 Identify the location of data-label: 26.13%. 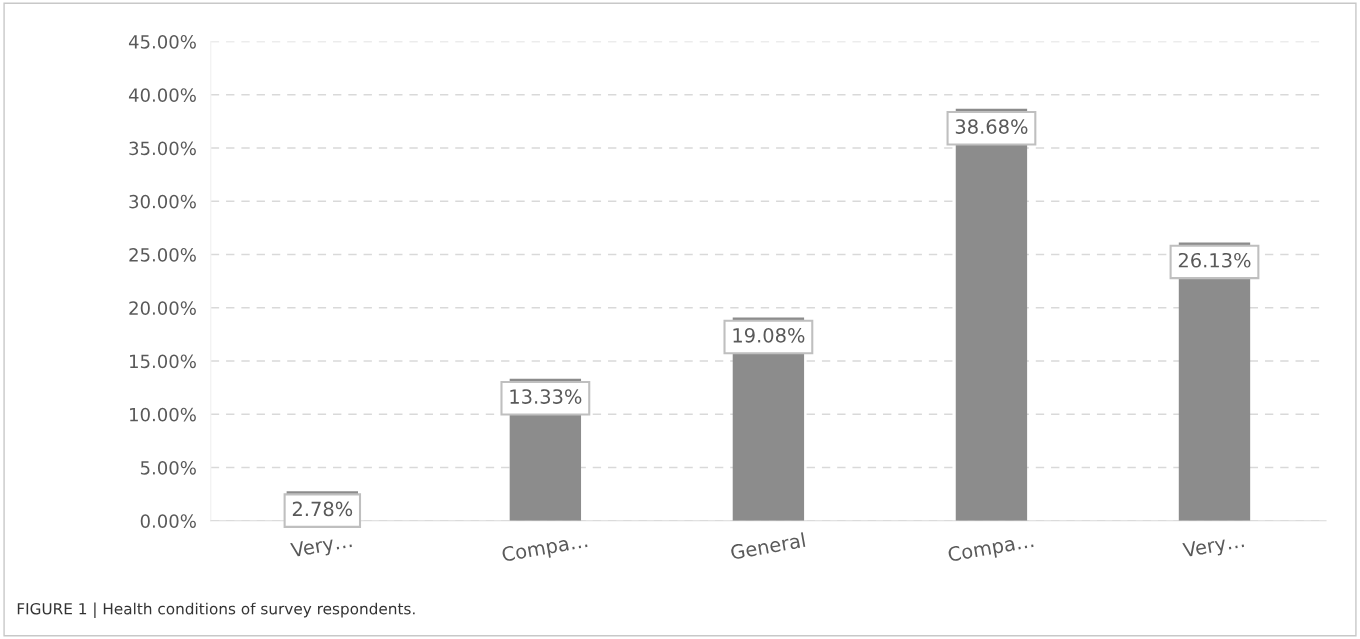
(1214, 260).